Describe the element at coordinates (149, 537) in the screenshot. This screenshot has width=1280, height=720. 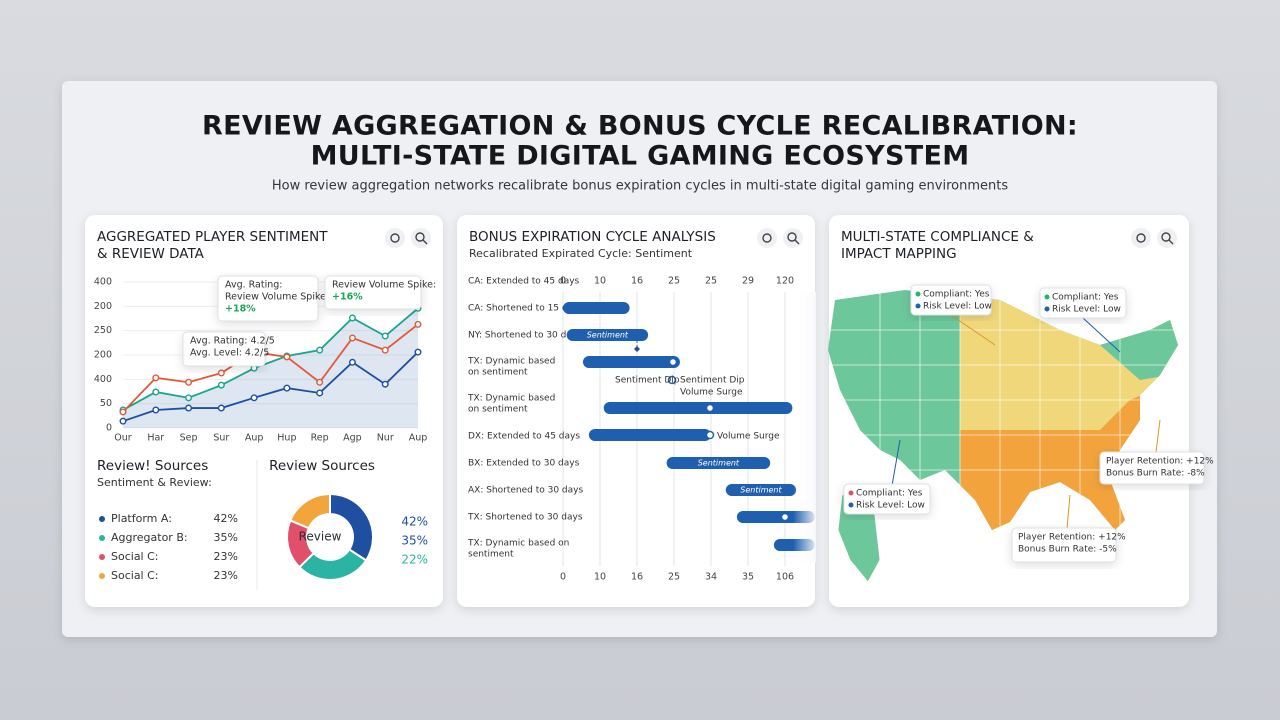
I see `legend-label: Aggregator B:` at that location.